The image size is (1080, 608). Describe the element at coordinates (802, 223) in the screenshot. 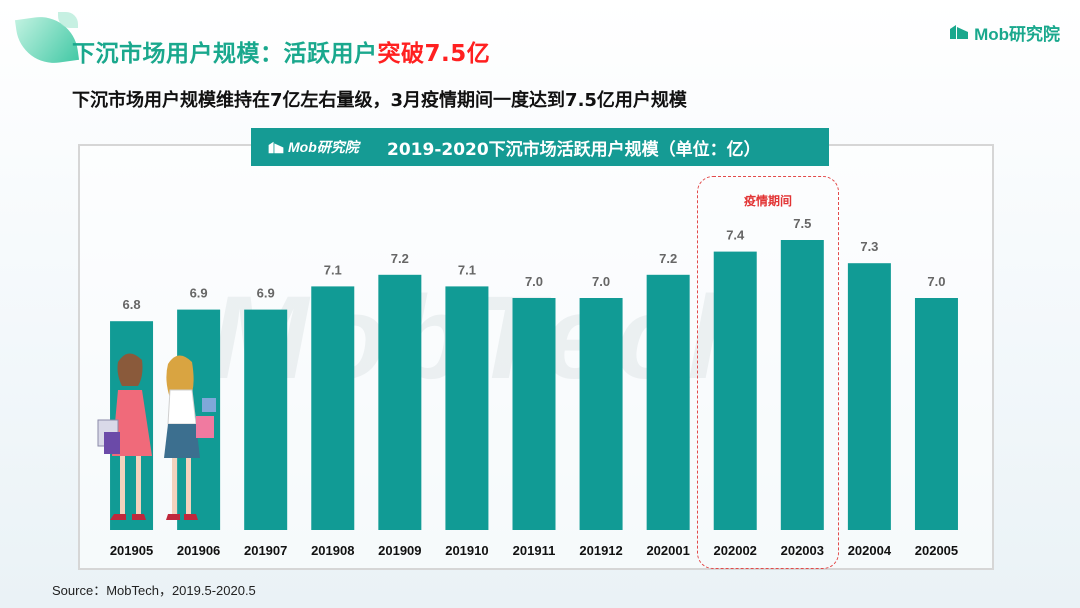

I see `value-label-202003: 7.5` at that location.